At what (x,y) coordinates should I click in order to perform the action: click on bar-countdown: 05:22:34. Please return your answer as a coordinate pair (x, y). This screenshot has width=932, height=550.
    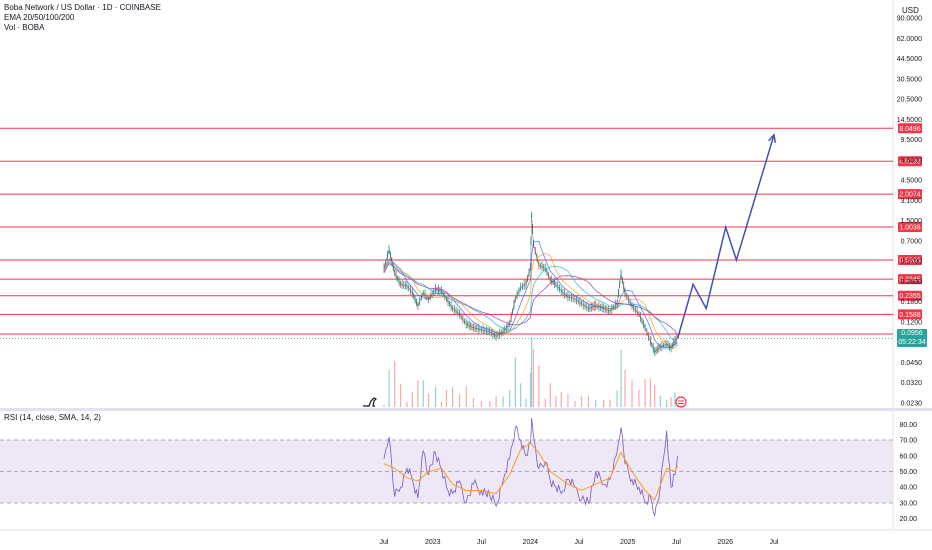
    Looking at the image, I should click on (912, 343).